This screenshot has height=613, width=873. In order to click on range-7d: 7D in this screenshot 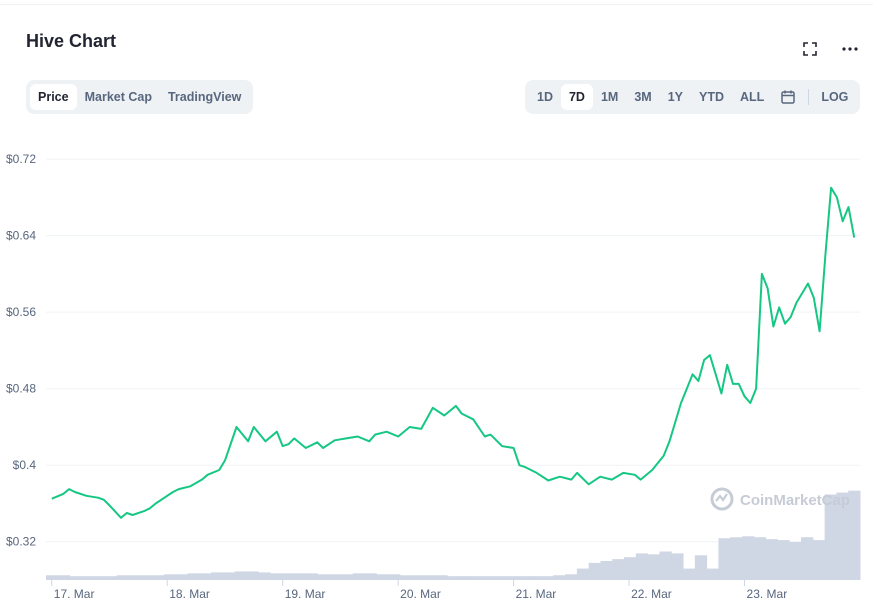, I will do `click(576, 97)`.